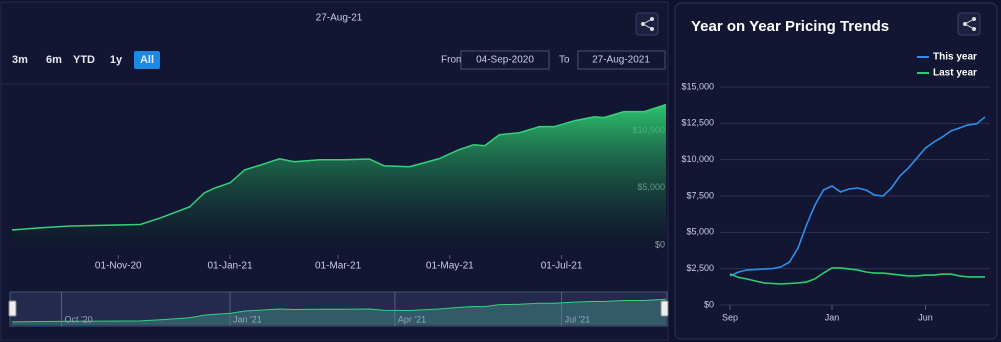 This screenshot has width=1001, height=342. I want to click on y-tick-label: $10,000, so click(697, 159).